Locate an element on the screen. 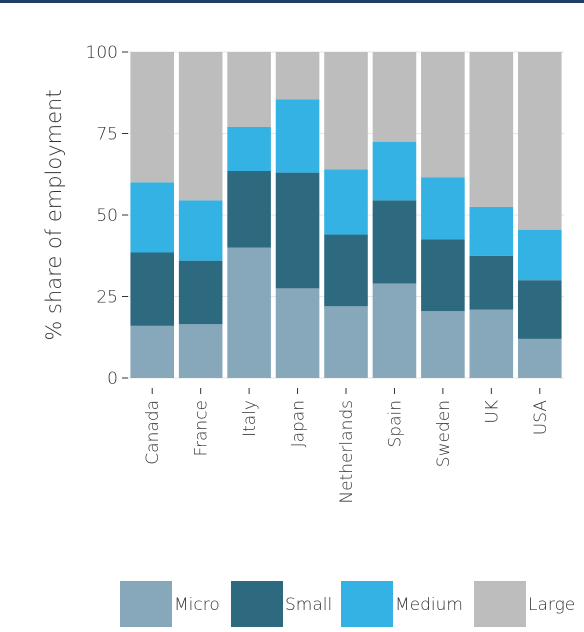  bar-netherlands-large is located at coordinates (346, 111).